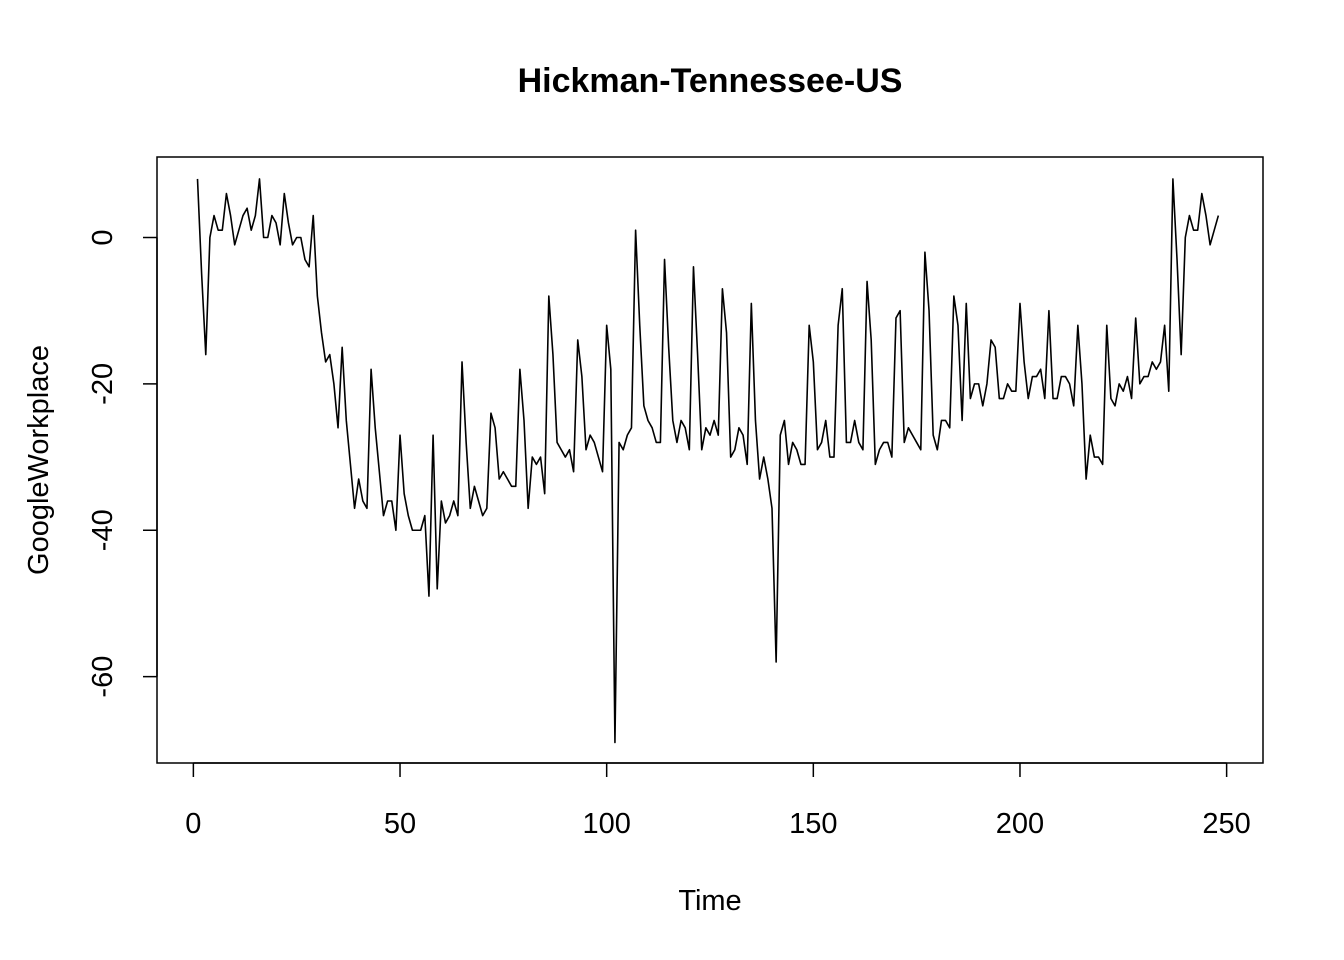 This screenshot has height=960, width=1344. What do you see at coordinates (193, 824) in the screenshot?
I see `x-tick-label: 0` at bounding box center [193, 824].